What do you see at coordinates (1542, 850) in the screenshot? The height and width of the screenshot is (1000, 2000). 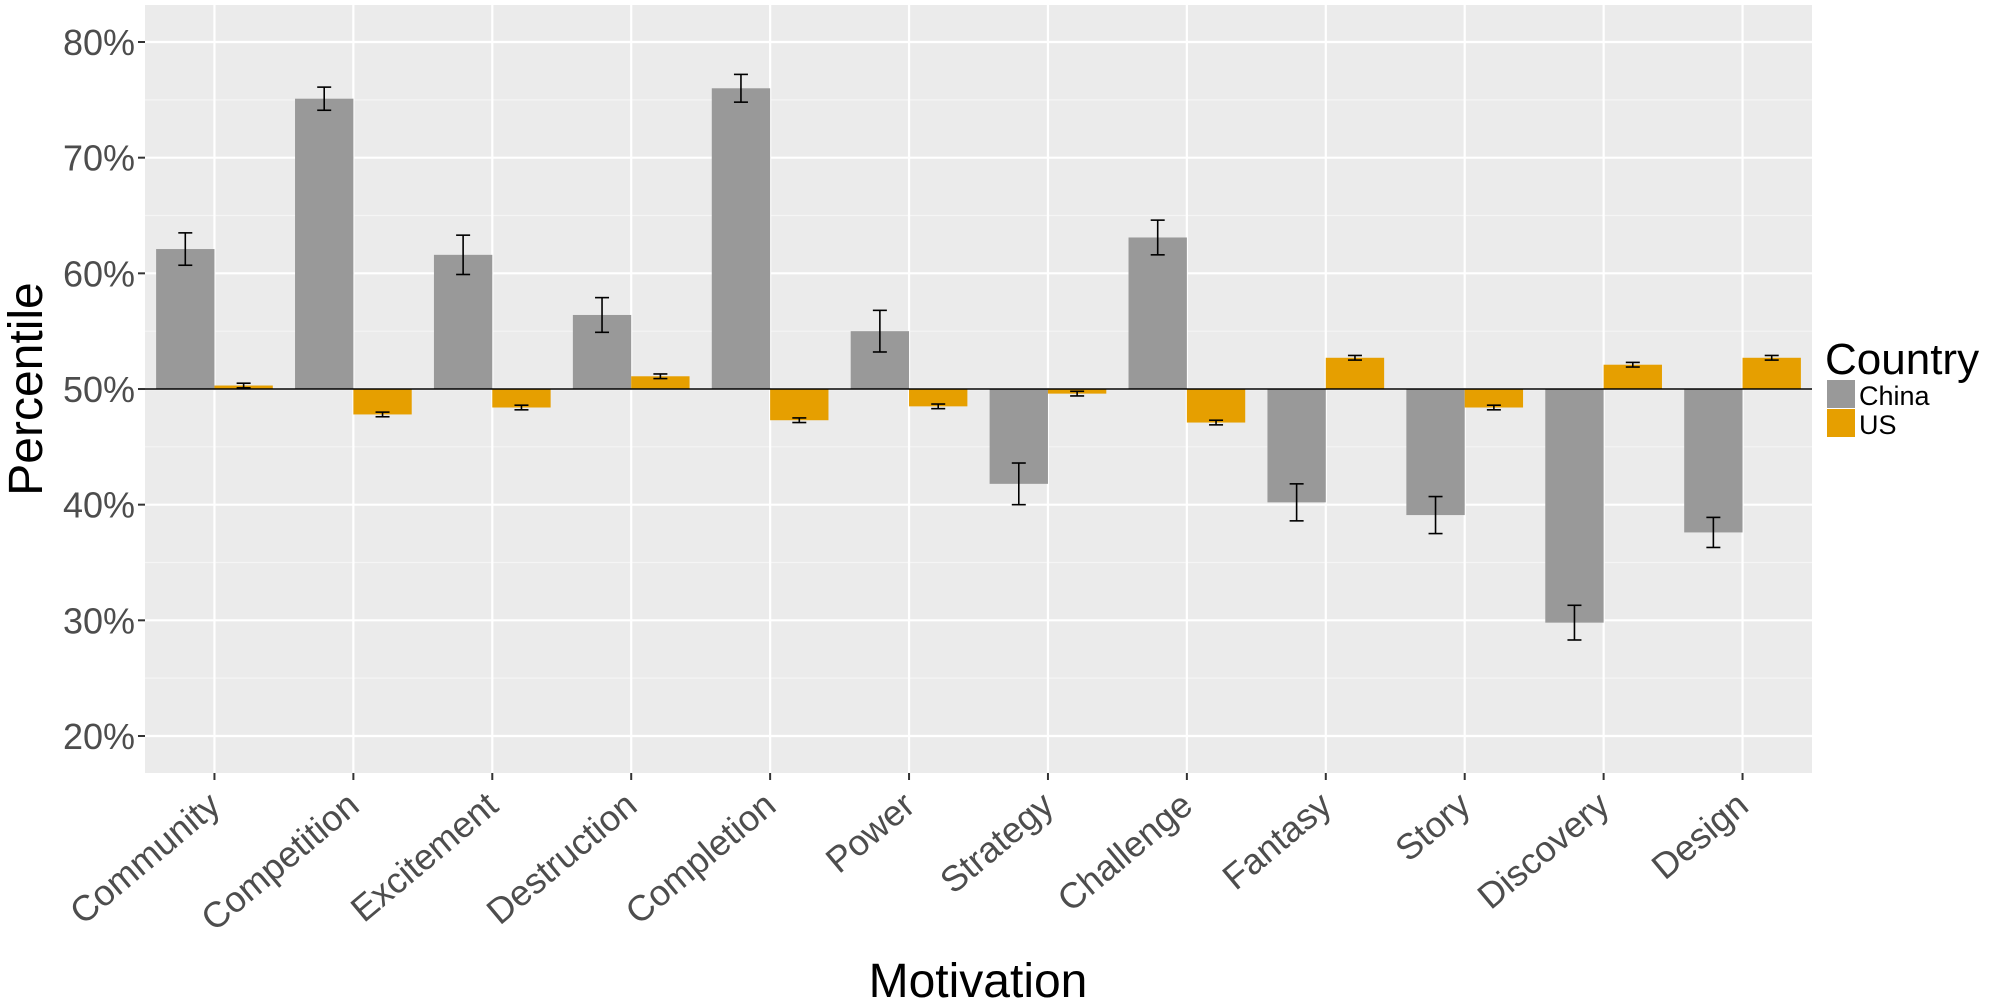 I see `x-tick-label: Discovery` at bounding box center [1542, 850].